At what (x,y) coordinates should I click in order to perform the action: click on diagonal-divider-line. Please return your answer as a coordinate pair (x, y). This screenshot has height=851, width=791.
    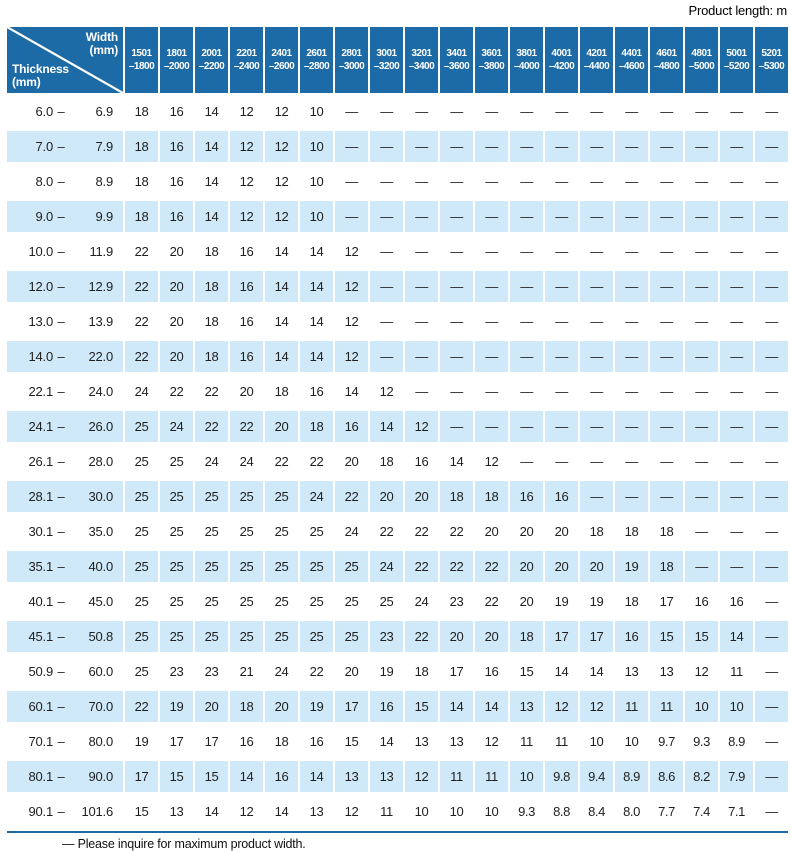
    Looking at the image, I should click on (65, 60).